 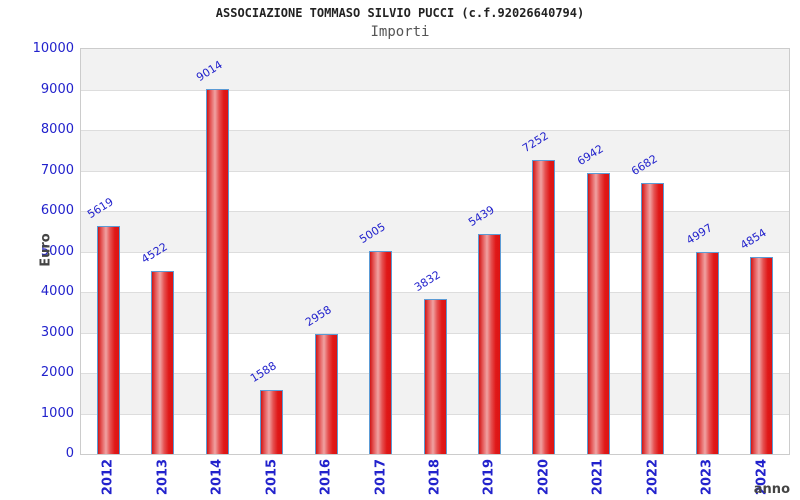 I want to click on y-axis-title: Euro, so click(x=46, y=250).